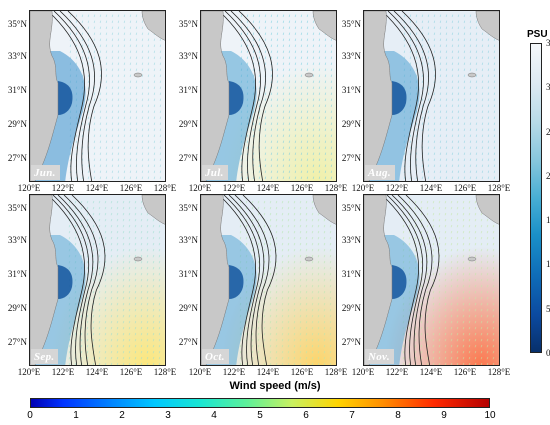 Image resolution: width=550 pixels, height=425 pixels. What do you see at coordinates (444, 415) in the screenshot?
I see `wind-tick-label: 9` at bounding box center [444, 415].